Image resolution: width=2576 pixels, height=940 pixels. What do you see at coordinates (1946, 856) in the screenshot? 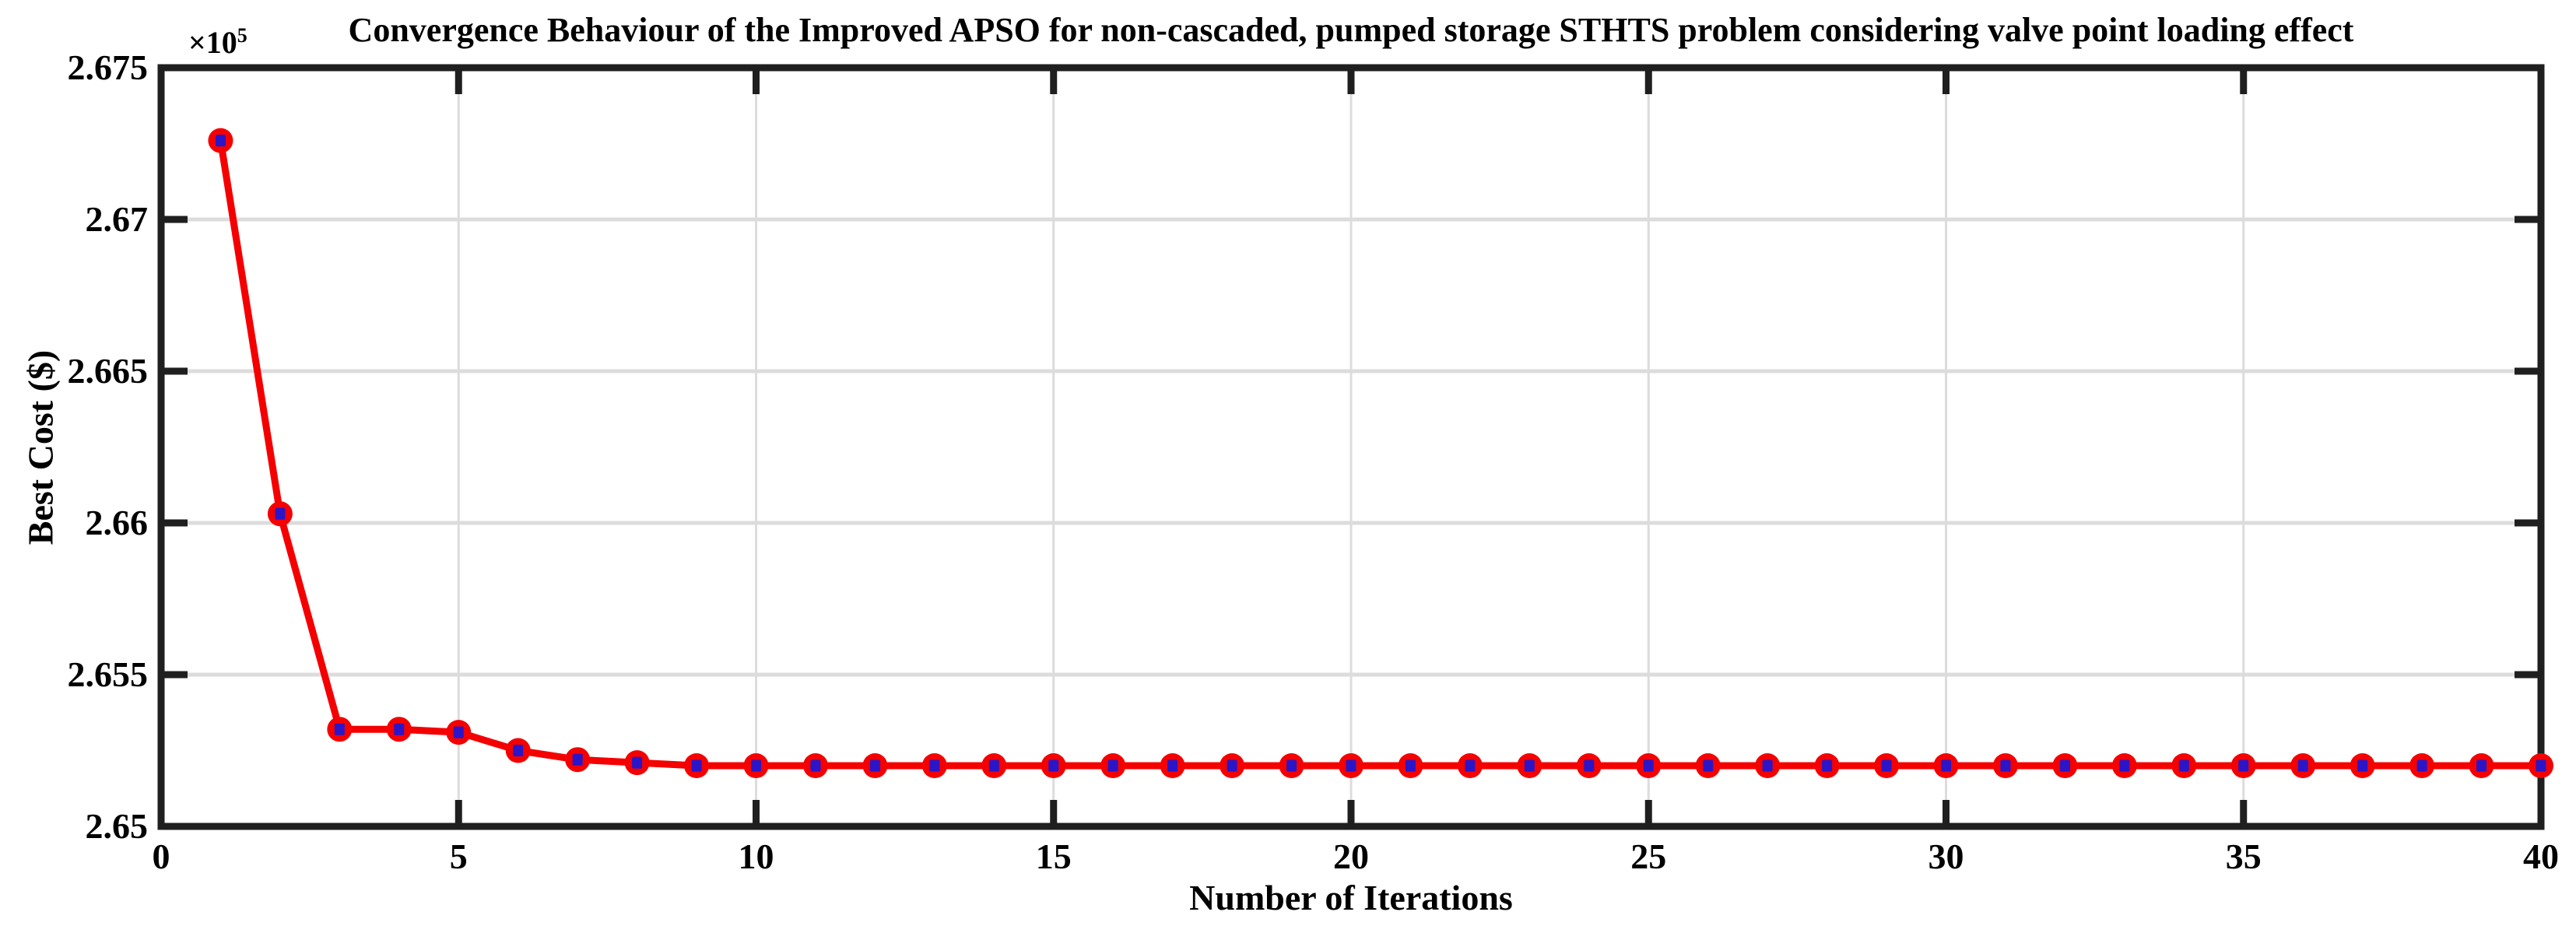
I see `x-tick-label: 30` at bounding box center [1946, 856].